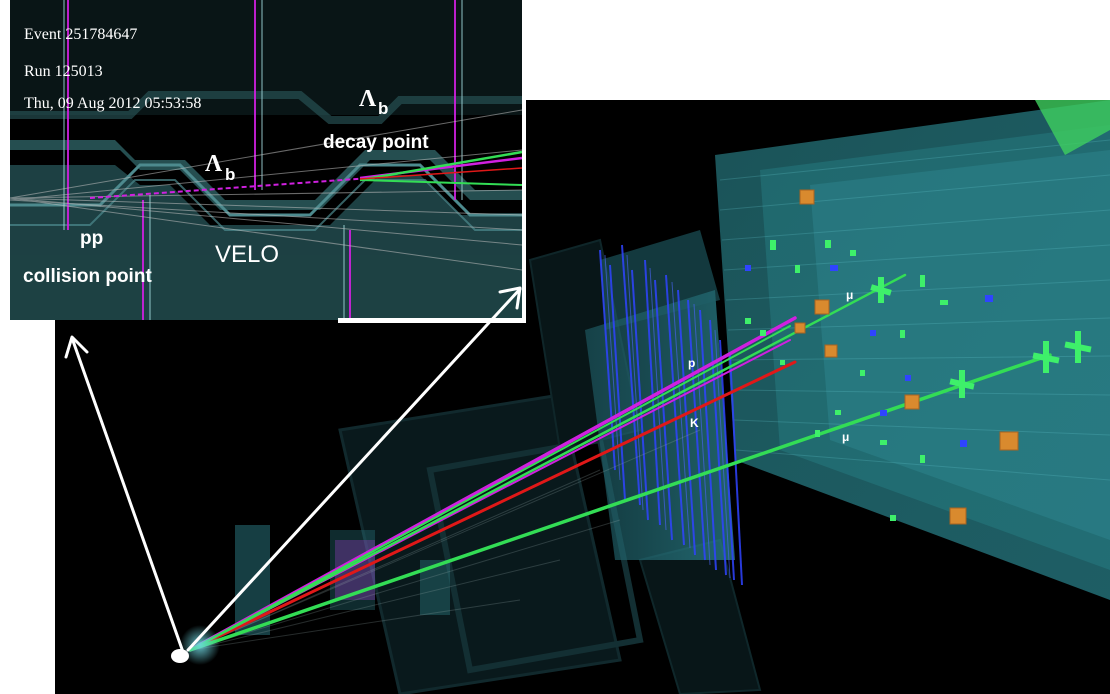  Describe the element at coordinates (368, 99) in the screenshot. I see `lambda-b-upper-symbol: Λ` at that location.